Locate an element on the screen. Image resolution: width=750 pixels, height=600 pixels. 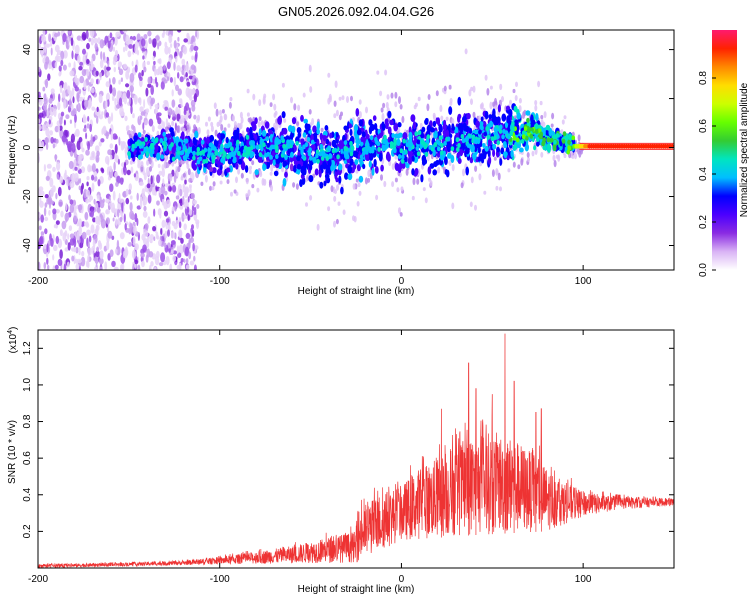
snr-y-tick-label: 0.2 is located at coordinates (27, 531).